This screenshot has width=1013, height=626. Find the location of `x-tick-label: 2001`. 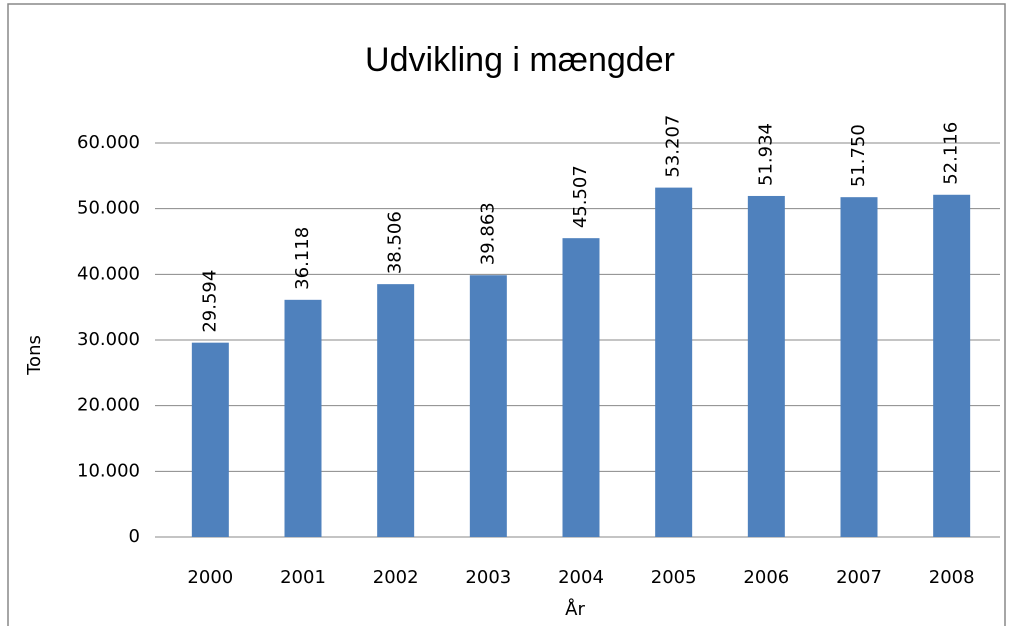

x-tick-label: 2001 is located at coordinates (303, 577).